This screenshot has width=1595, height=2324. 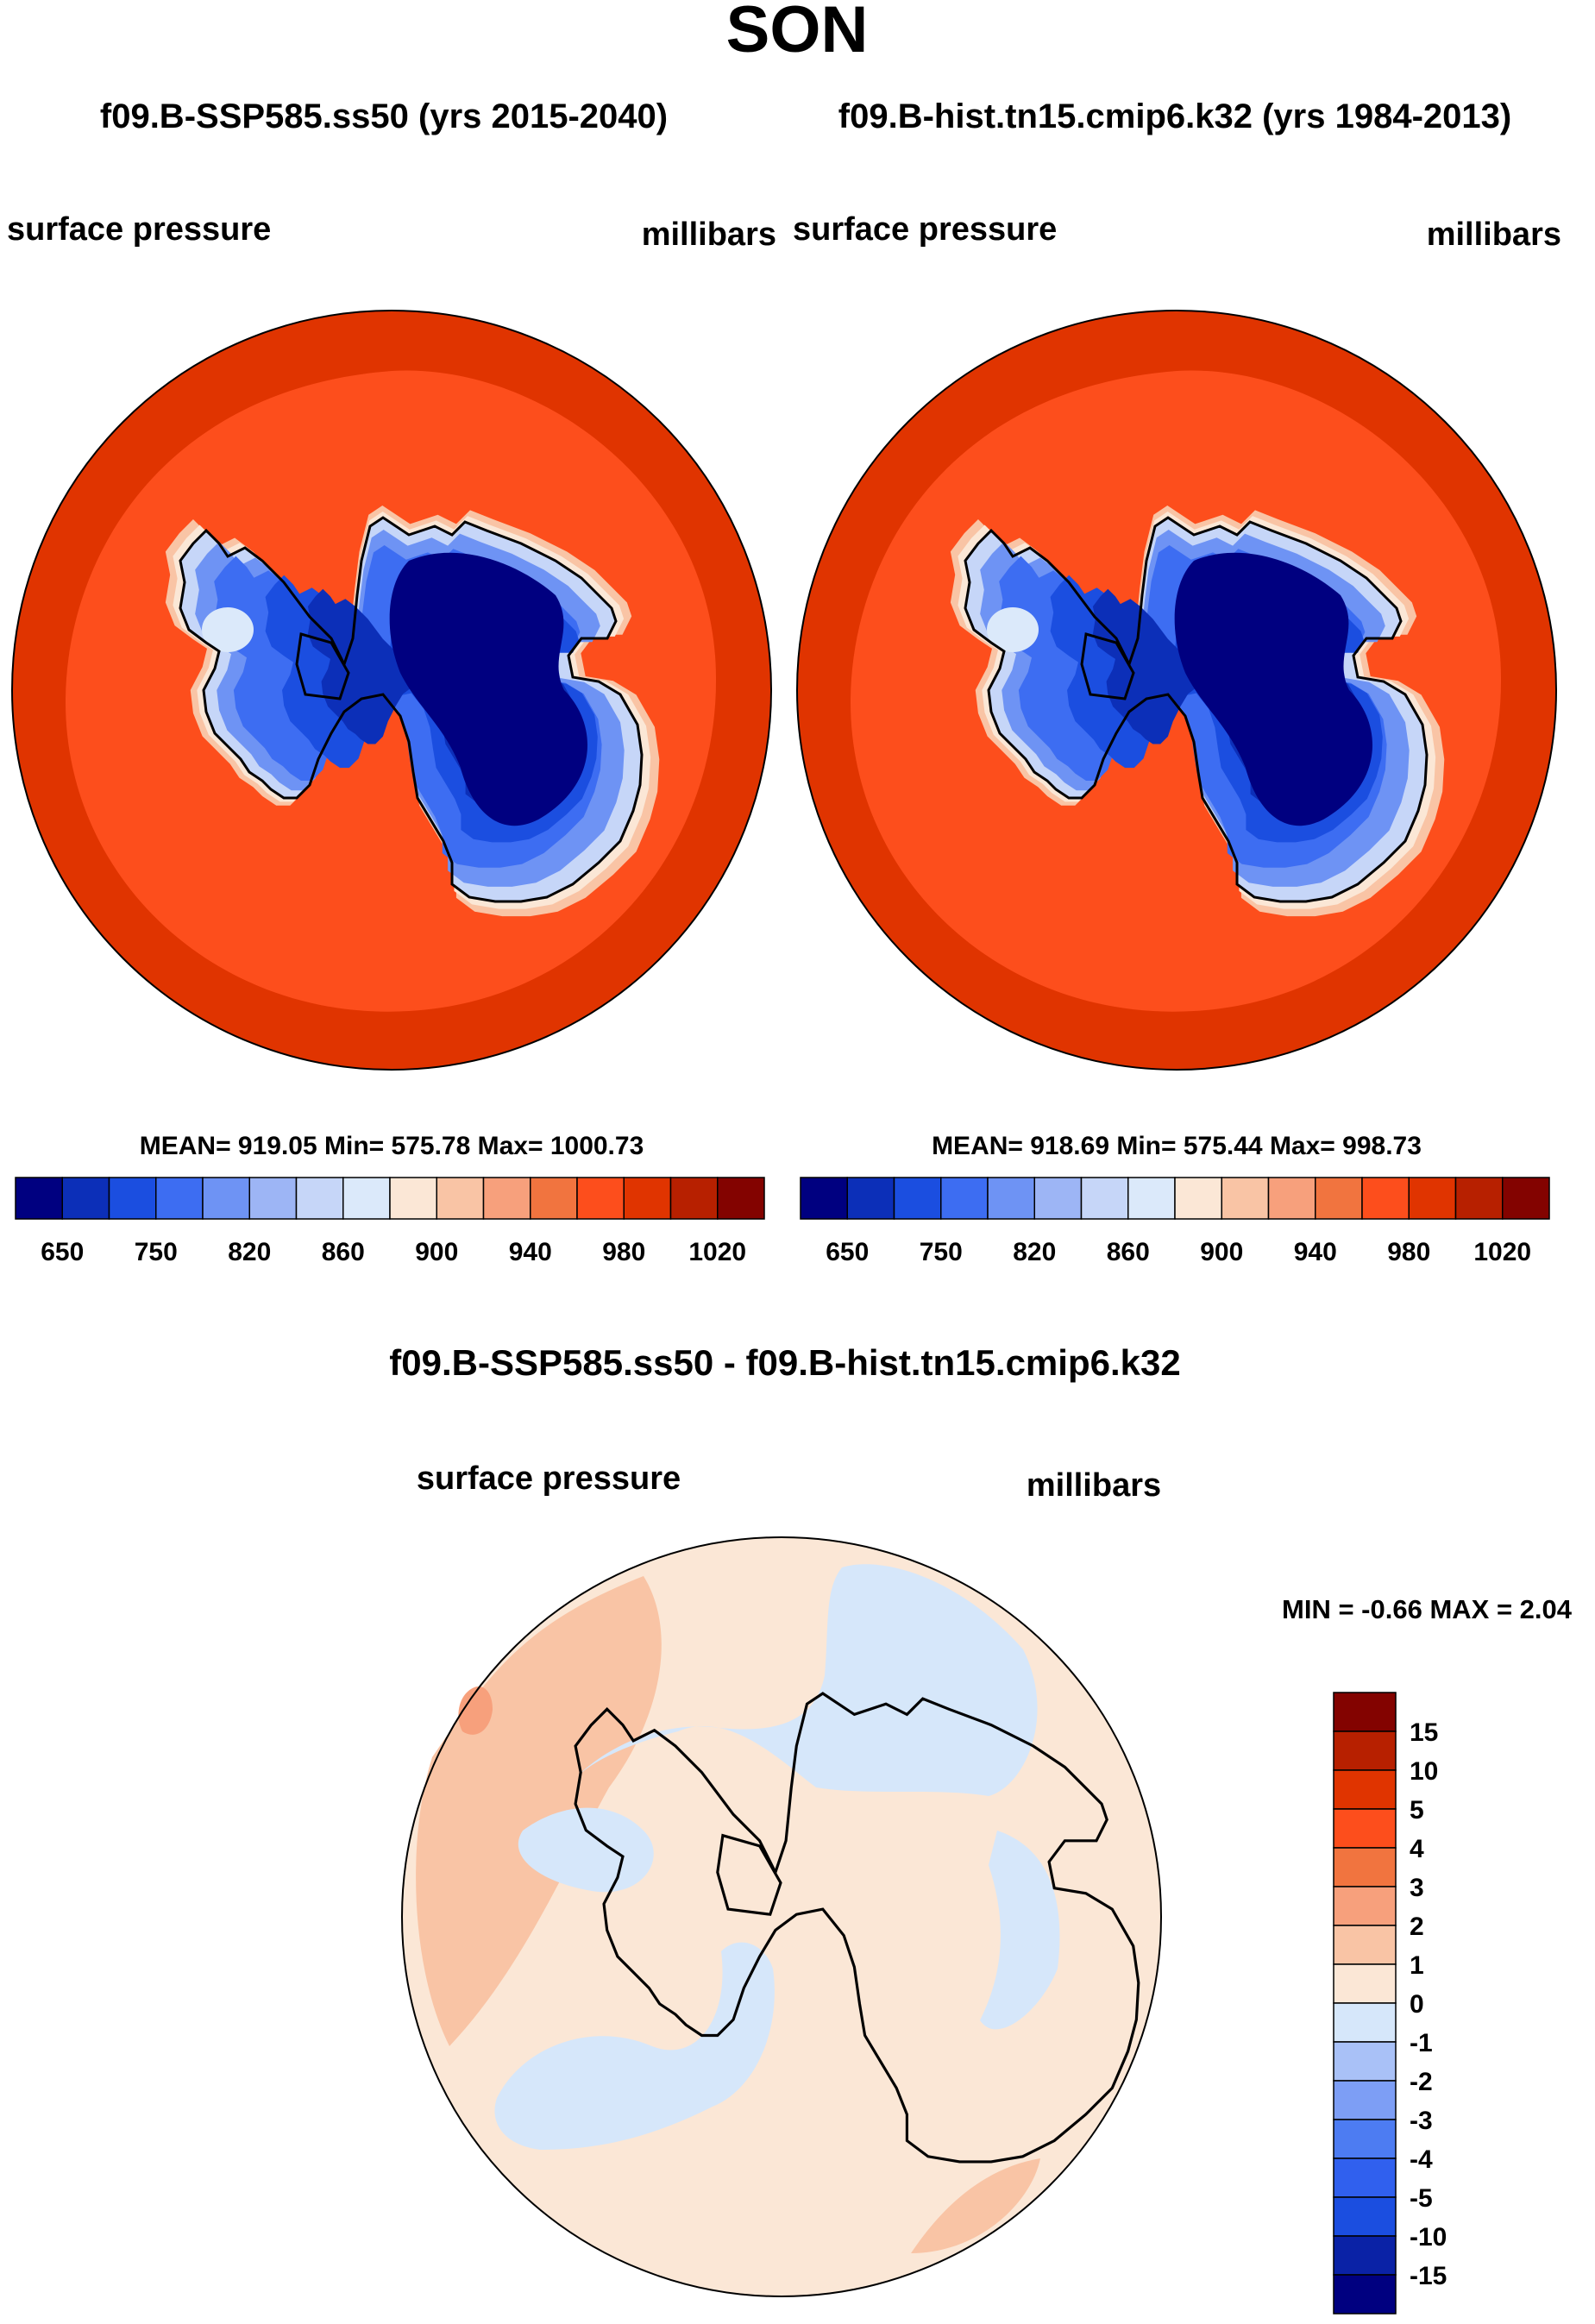 I want to click on stats-text: MEAN= 918.69 Min= 575.44 Max= 998.73, so click(x=1177, y=1146).